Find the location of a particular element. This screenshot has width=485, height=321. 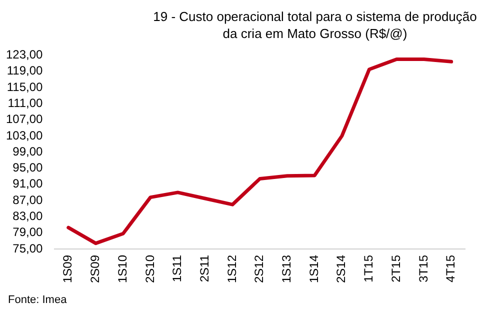

y-tick-label: 87,00 is located at coordinates (28, 199).